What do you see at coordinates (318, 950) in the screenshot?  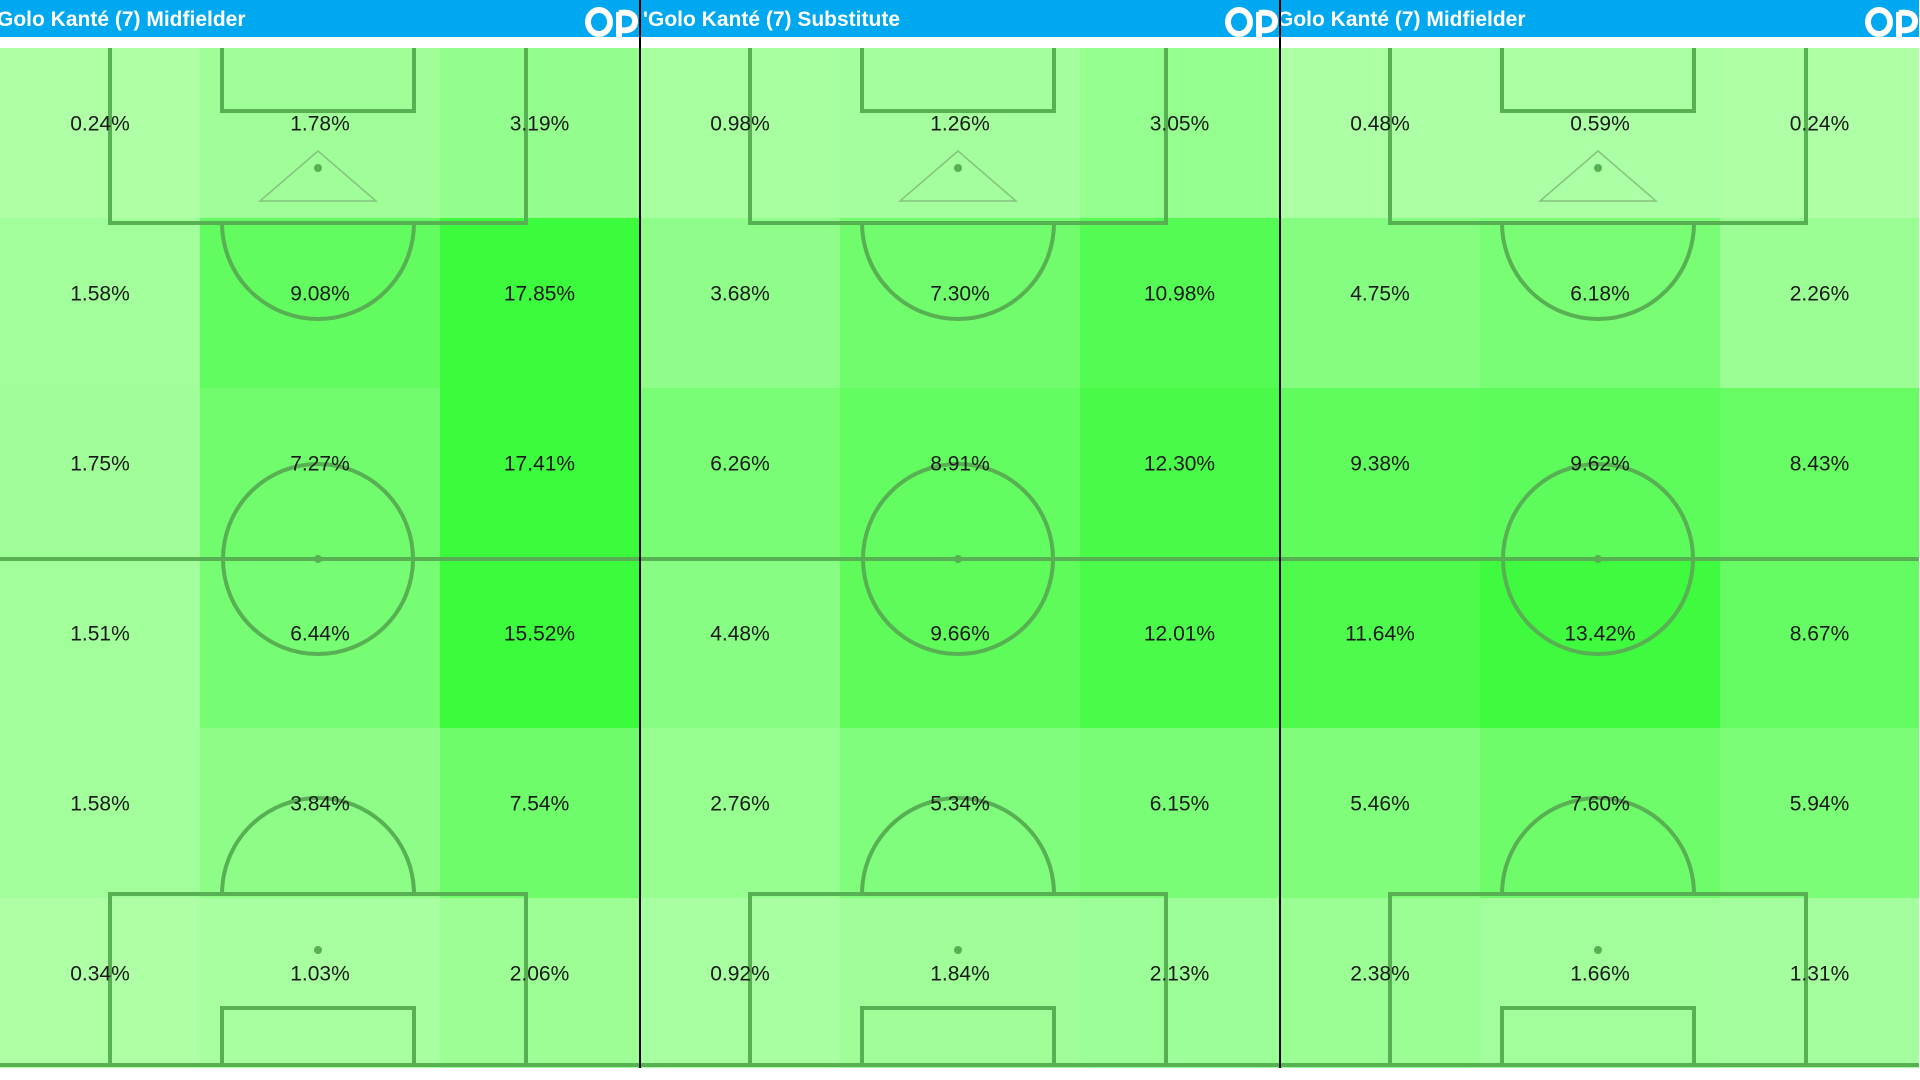 I see `bottom-penalty-spot` at bounding box center [318, 950].